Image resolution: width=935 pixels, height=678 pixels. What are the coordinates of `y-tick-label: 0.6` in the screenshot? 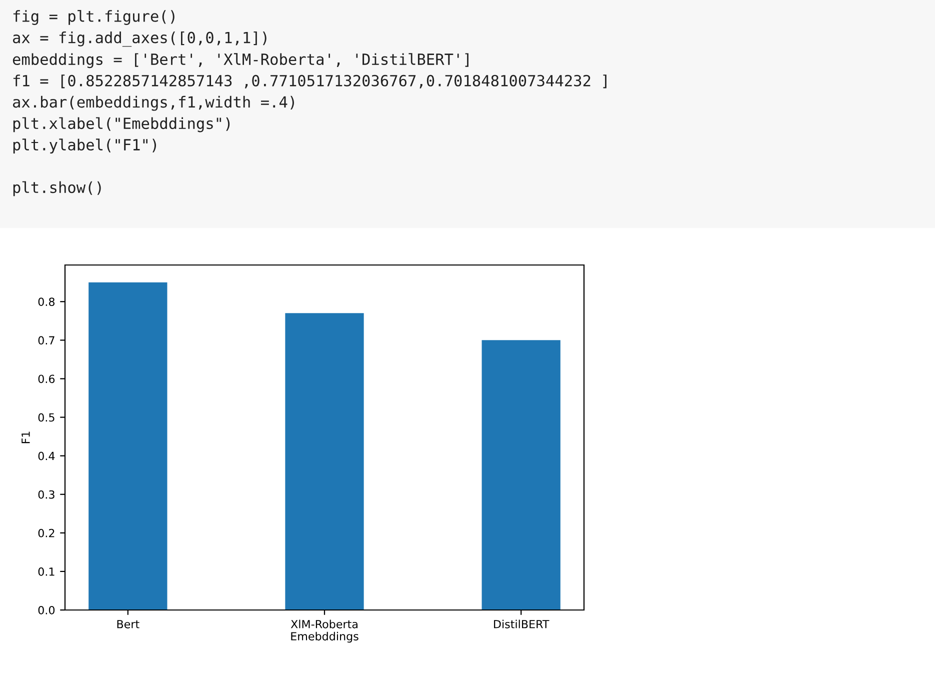 It's located at (46, 379).